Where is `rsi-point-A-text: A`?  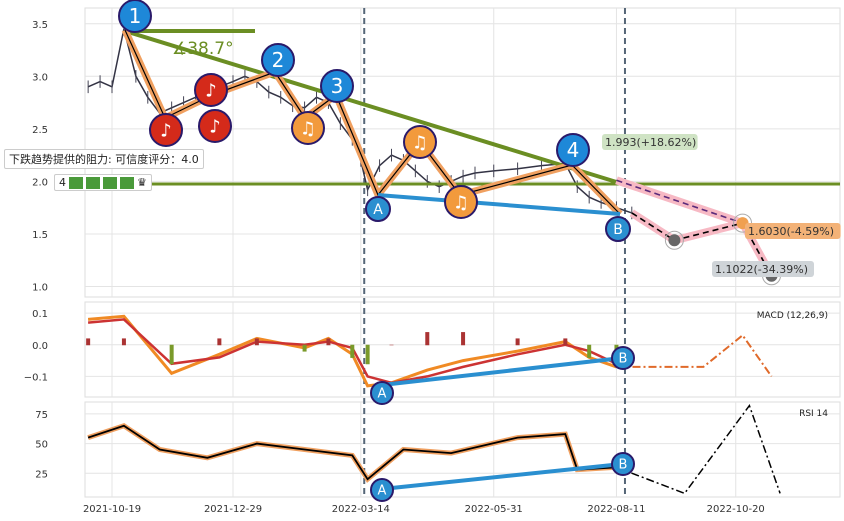 rsi-point-A-text: A is located at coordinates (382, 491).